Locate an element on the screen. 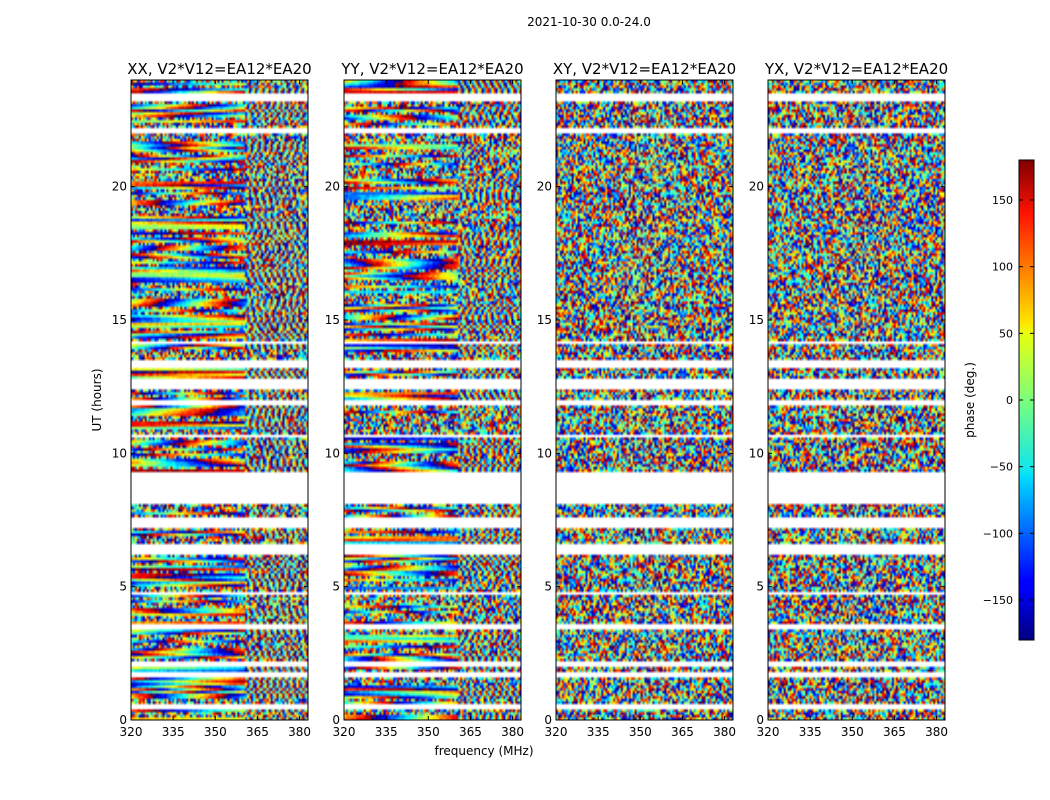 The width and height of the screenshot is (1050, 800). panel-xx-heatmap is located at coordinates (219, 400).